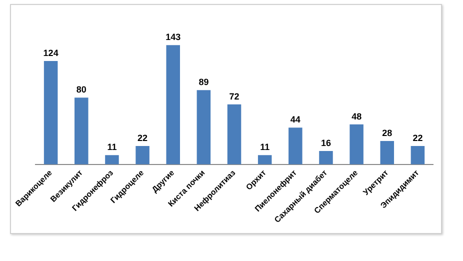 The height and width of the screenshot is (261, 463). I want to click on data-label: 44, so click(295, 119).